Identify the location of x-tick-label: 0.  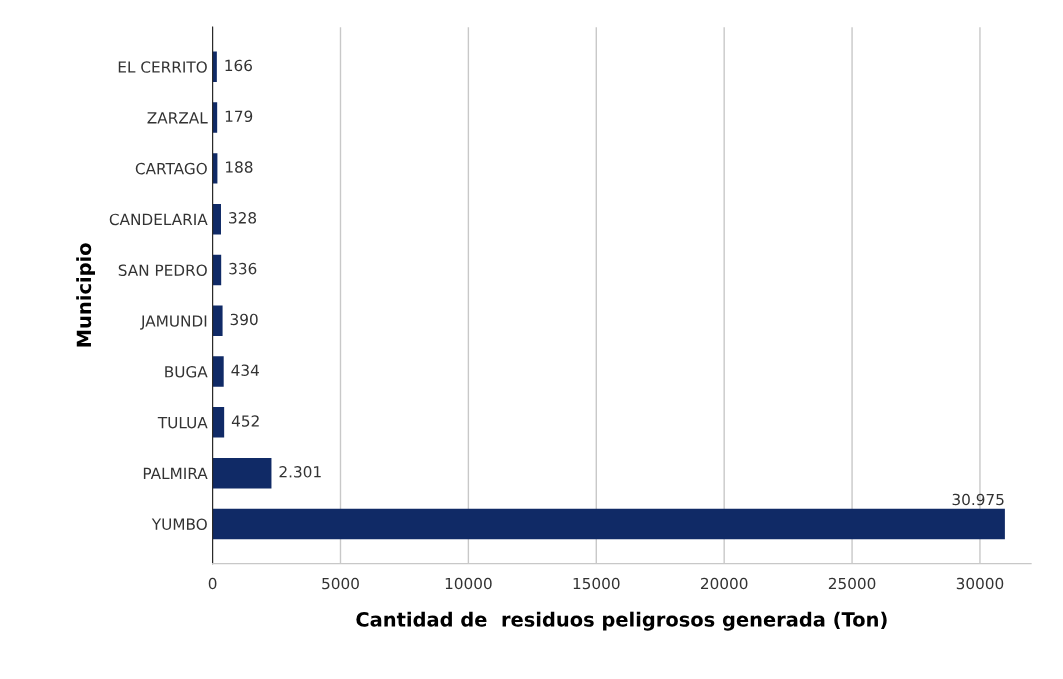
(212, 583).